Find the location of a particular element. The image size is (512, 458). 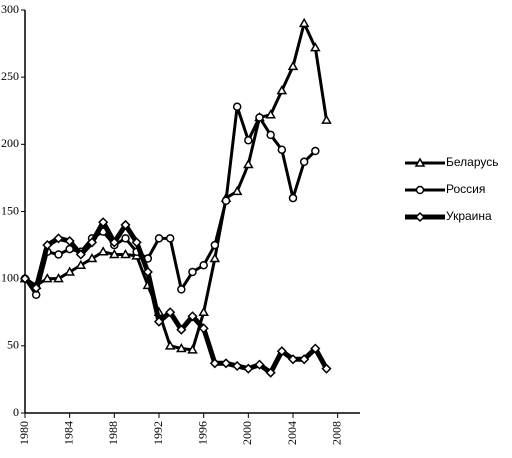

y-tick-label: 0 is located at coordinates (16, 412).